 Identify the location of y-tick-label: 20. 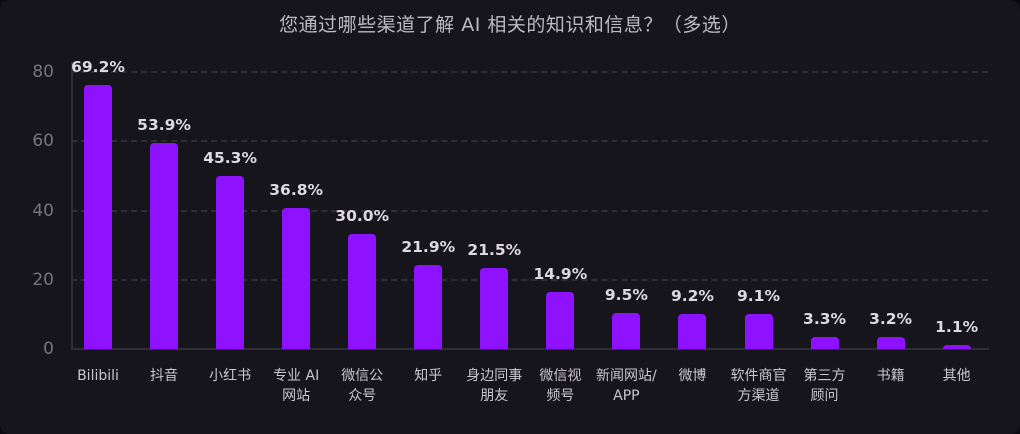
(43, 279).